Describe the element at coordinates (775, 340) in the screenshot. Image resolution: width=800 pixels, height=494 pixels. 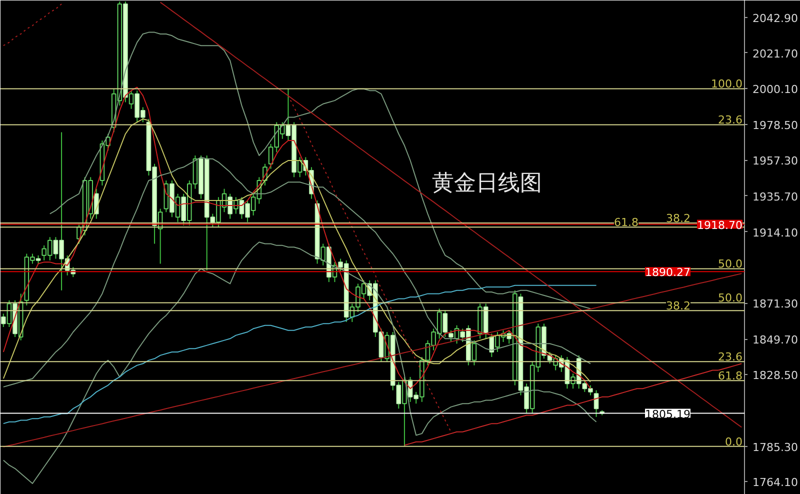
I see `y-tick-label: 1849.70` at that location.